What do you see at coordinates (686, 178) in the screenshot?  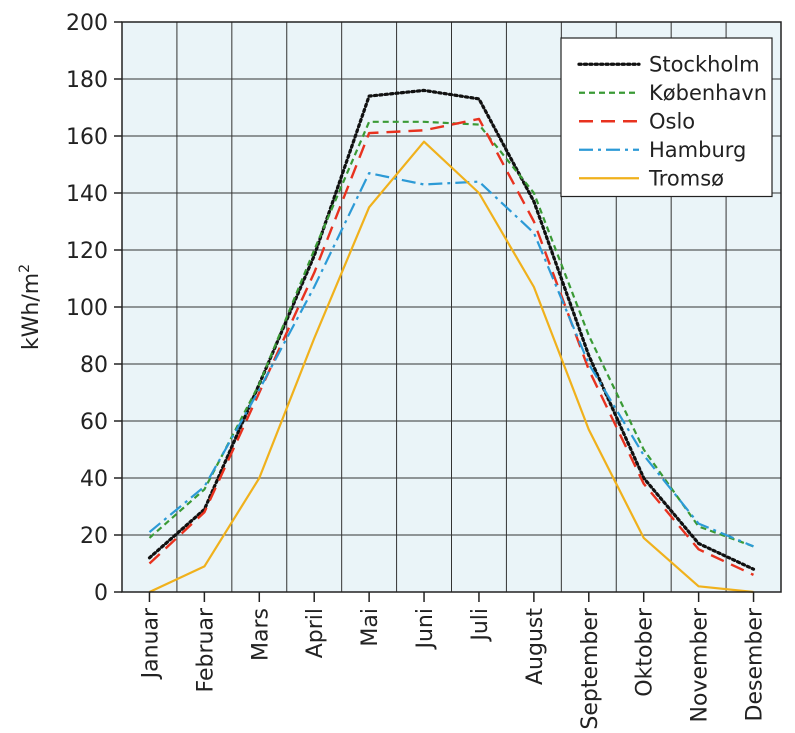 I see `legend-label: Tromsø` at bounding box center [686, 178].